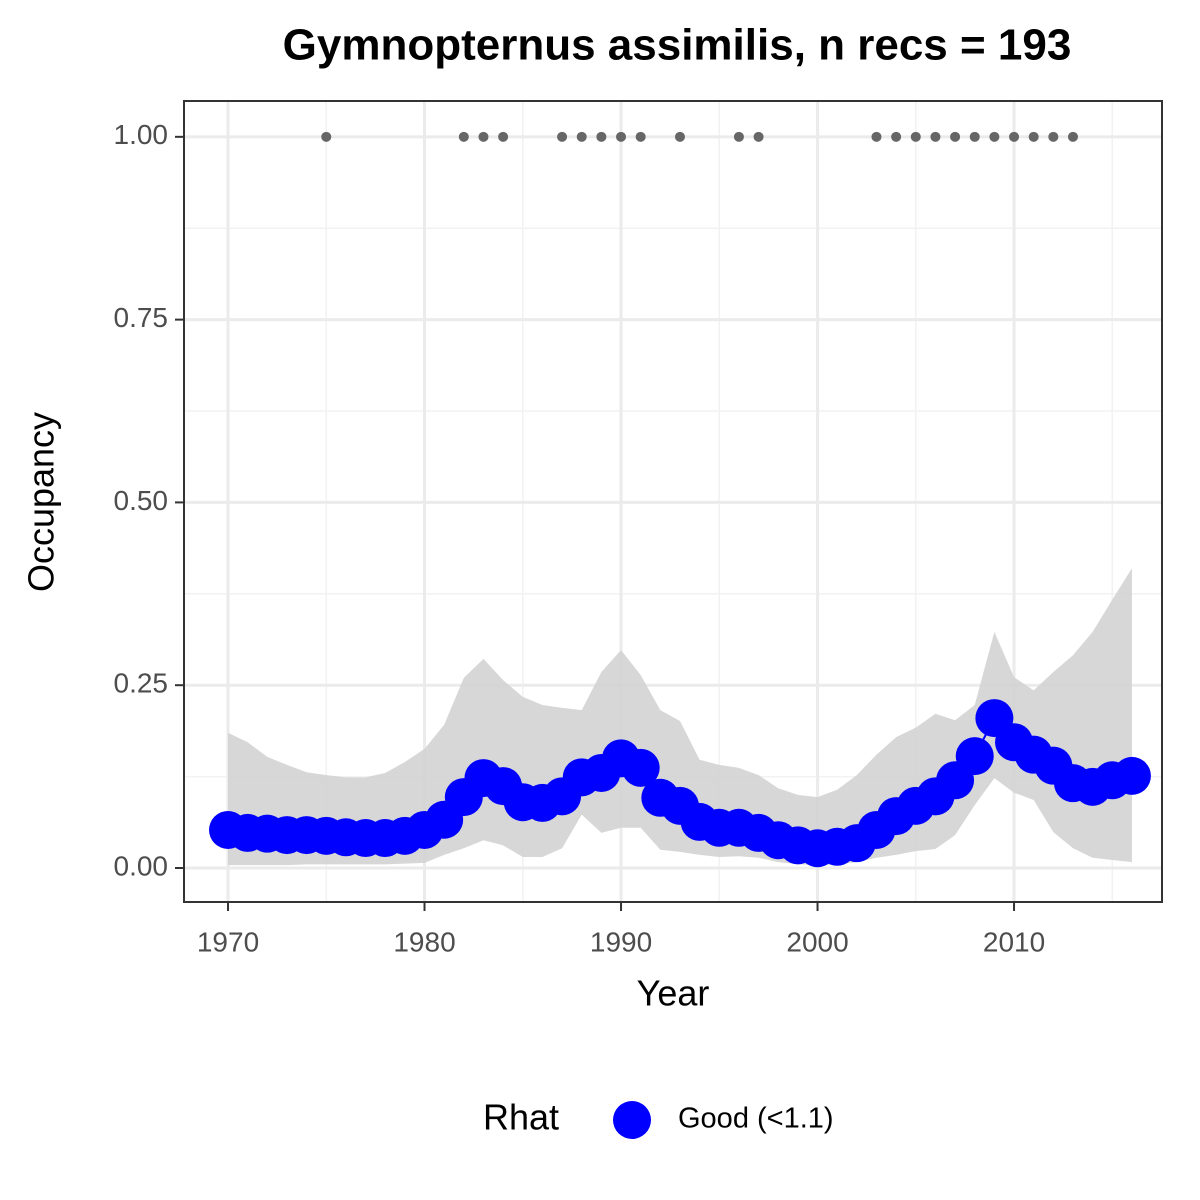 Image resolution: width=1200 pixels, height=1200 pixels. I want to click on x-tick-label: 1980, so click(424, 941).